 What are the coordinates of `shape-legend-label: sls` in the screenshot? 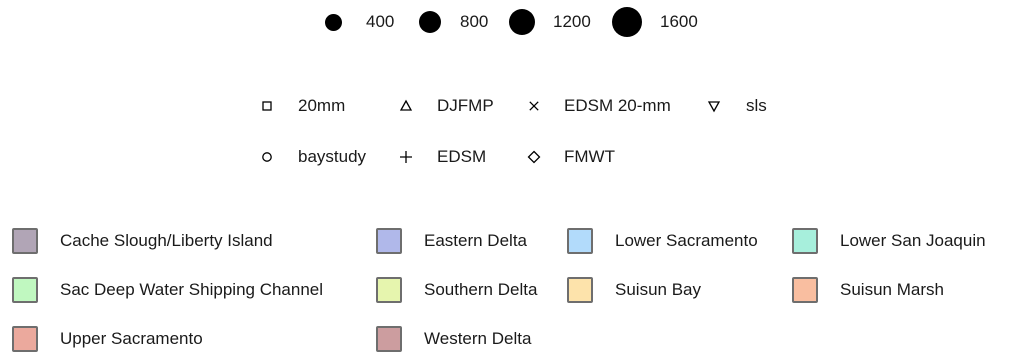 It's located at (756, 105).